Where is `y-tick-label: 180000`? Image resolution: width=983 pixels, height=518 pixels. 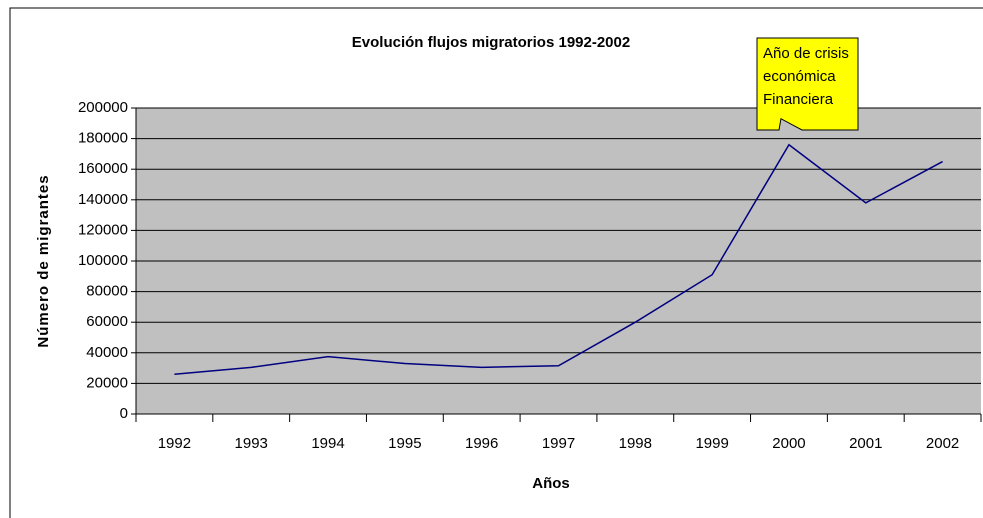
y-tick-label: 180000 is located at coordinates (103, 138).